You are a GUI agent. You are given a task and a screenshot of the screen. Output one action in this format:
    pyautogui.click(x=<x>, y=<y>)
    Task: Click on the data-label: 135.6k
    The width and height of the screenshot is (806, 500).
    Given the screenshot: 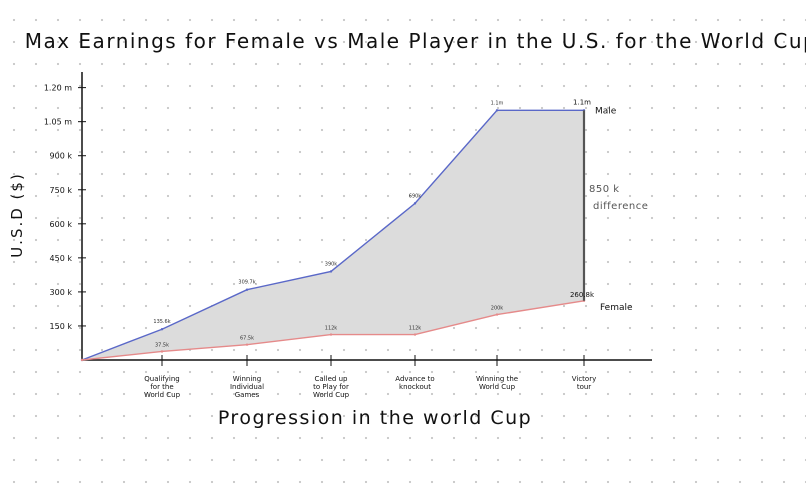 What is the action you would take?
    pyautogui.click(x=161, y=322)
    